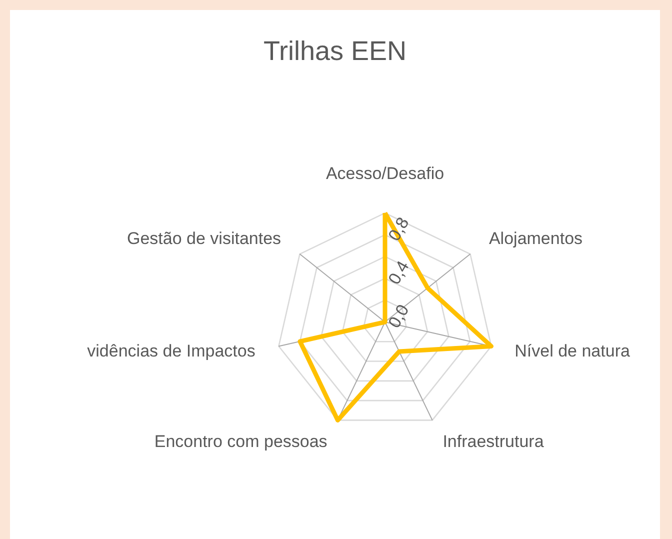 The width and height of the screenshot is (672, 539). Describe the element at coordinates (335, 51) in the screenshot. I see `chart-title: Trilhas EEN` at that location.